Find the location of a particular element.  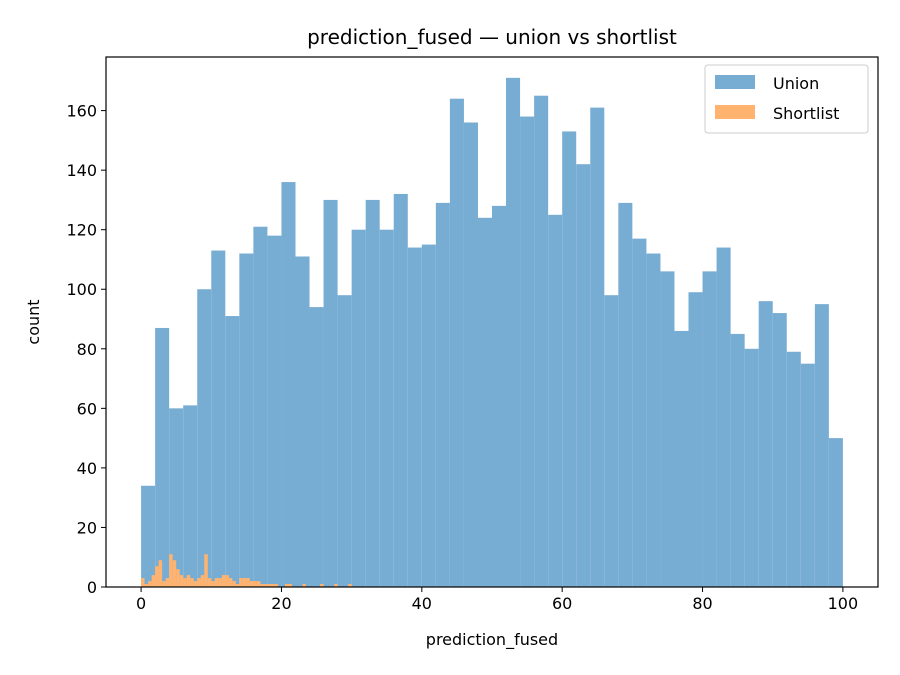

legend-swatch-shortlist is located at coordinates (735, 112).